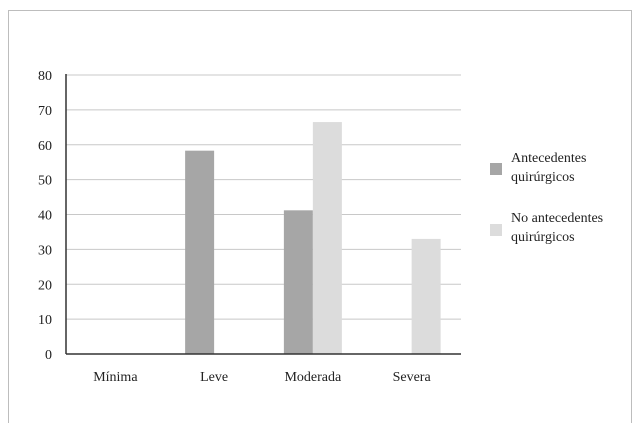 This screenshot has width=634, height=425. I want to click on y-tick-label: 30, so click(45, 250).